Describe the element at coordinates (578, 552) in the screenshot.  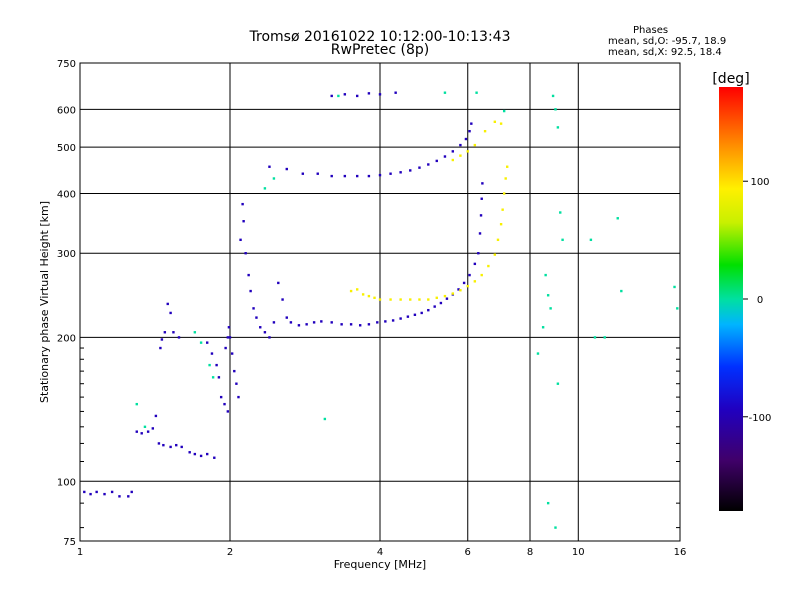
I see `x-tick-label: 10` at that location.